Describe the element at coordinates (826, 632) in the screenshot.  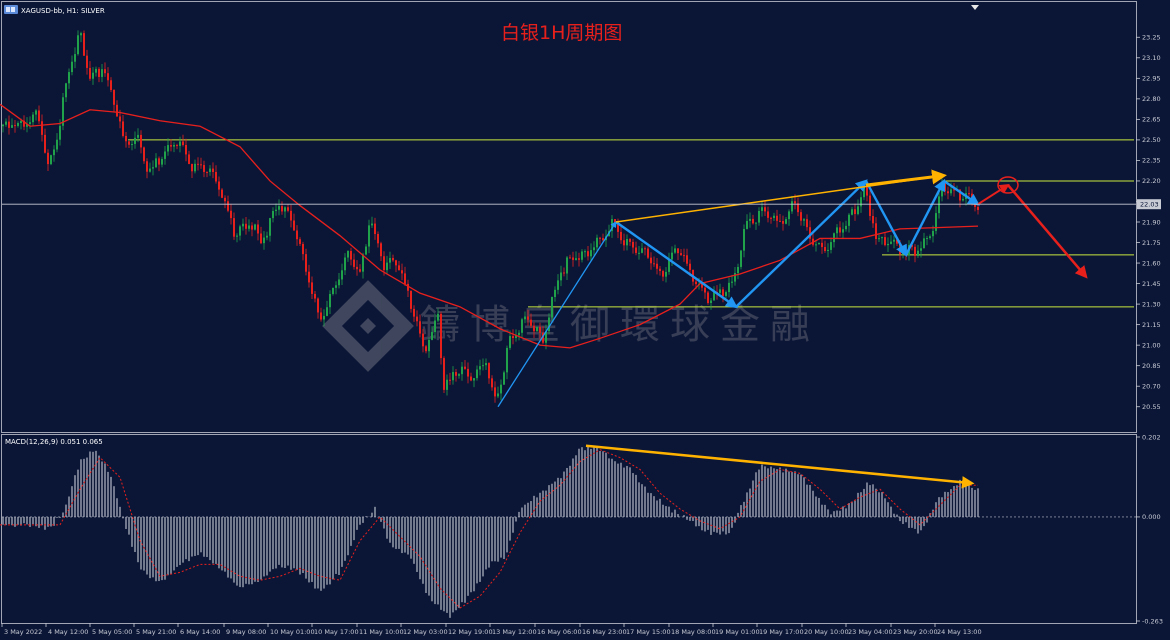
I see `time-tick-label: 20 May 10:00` at that location.